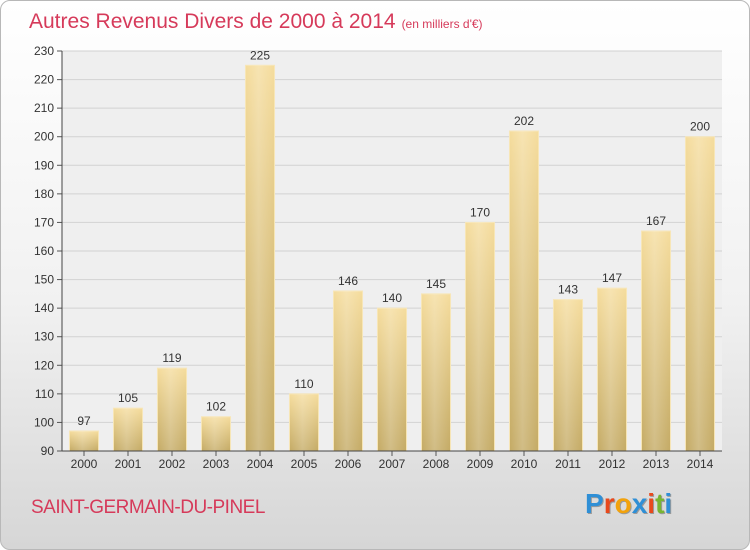 The height and width of the screenshot is (550, 750). I want to click on logo-letter: o, so click(623, 503).